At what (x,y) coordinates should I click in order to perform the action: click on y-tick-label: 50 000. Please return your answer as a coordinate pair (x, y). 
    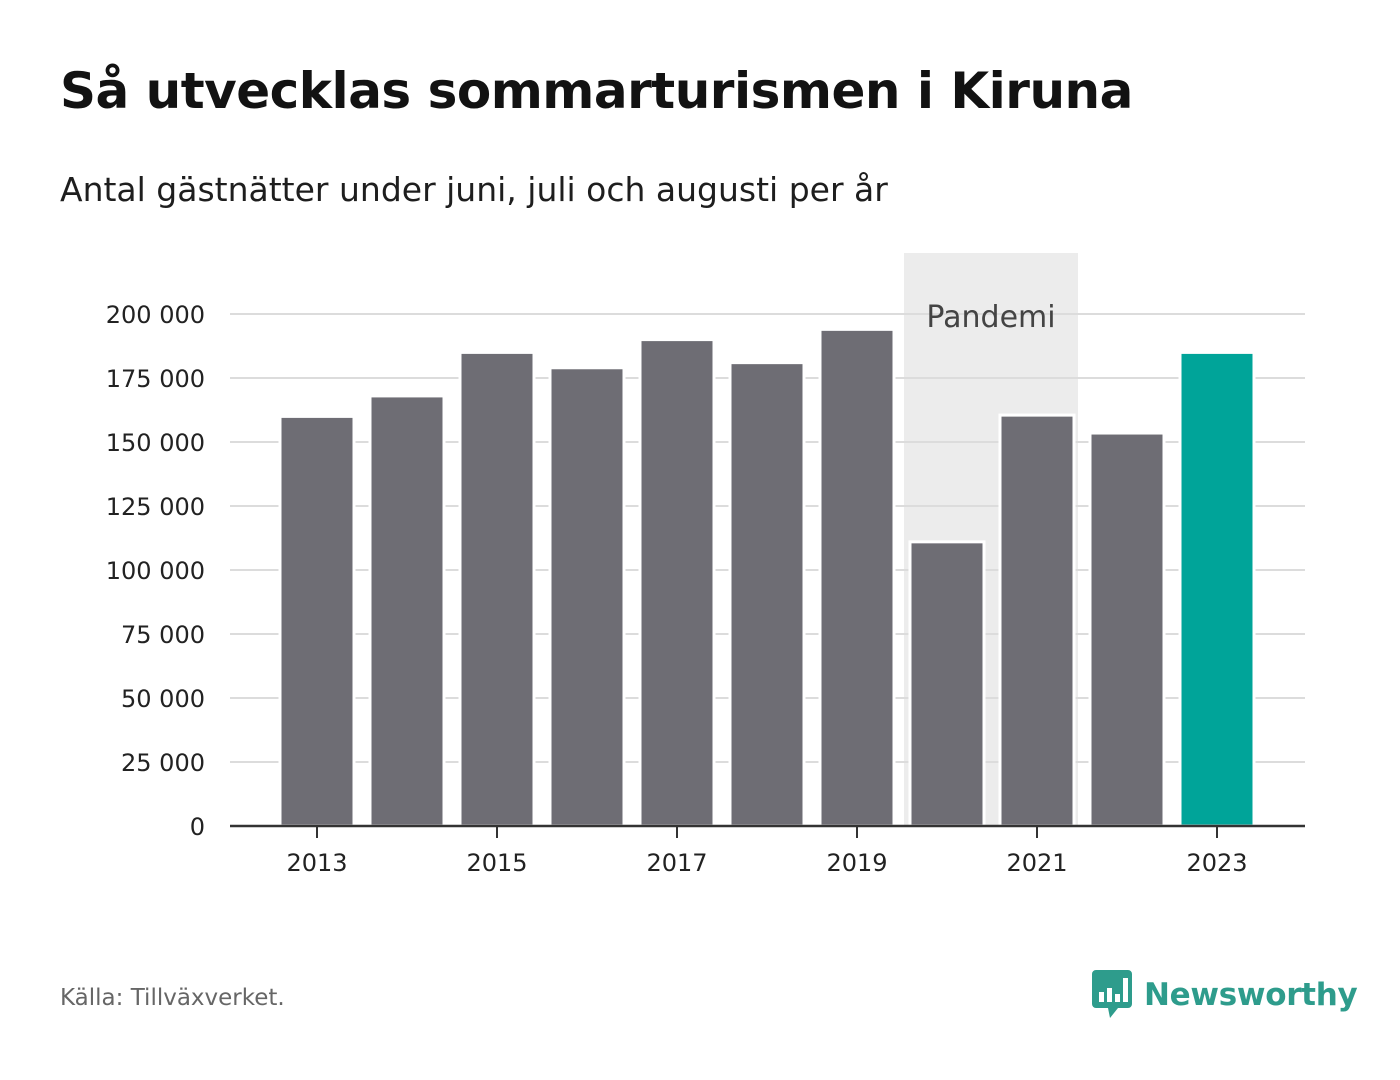
    Looking at the image, I should click on (163, 699).